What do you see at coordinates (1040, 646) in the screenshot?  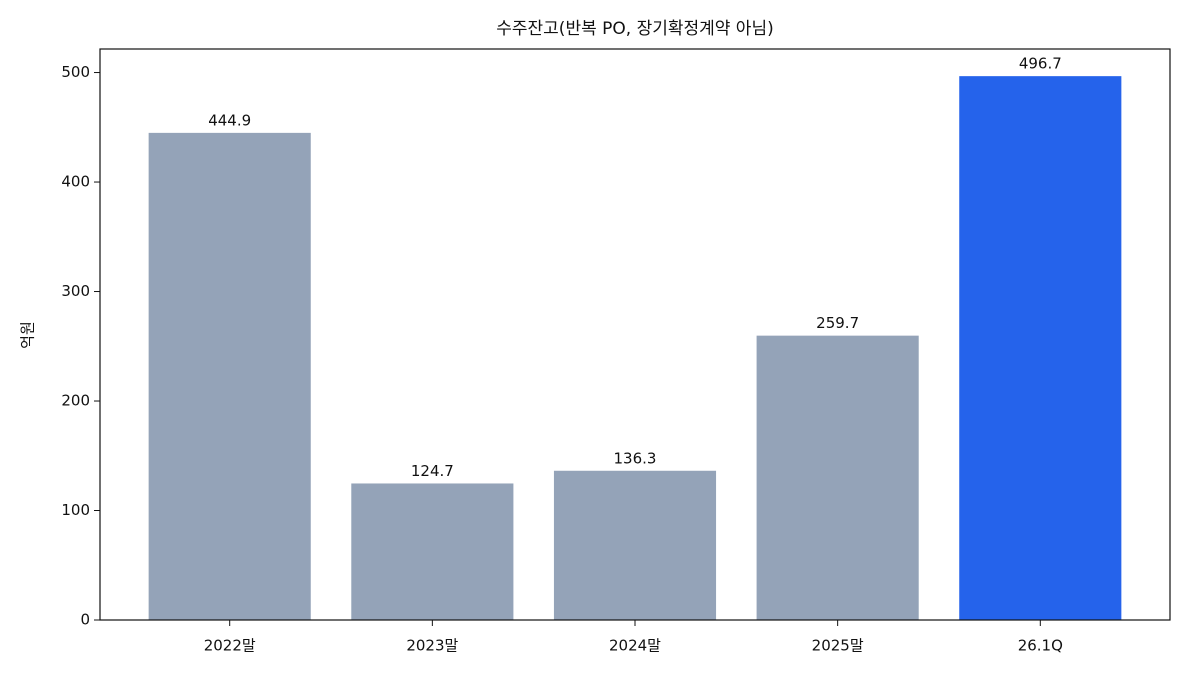 I see `x-tick-label: 26.1Q` at bounding box center [1040, 646].